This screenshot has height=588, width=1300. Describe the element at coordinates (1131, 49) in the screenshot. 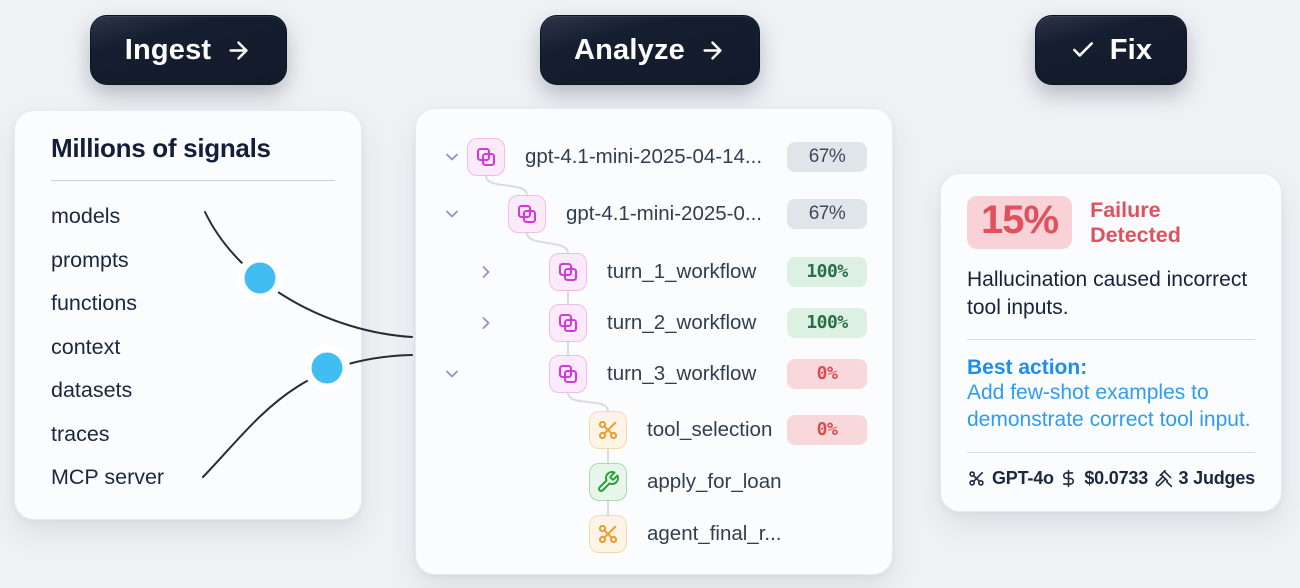

I see `fix-label: Fix` at that location.